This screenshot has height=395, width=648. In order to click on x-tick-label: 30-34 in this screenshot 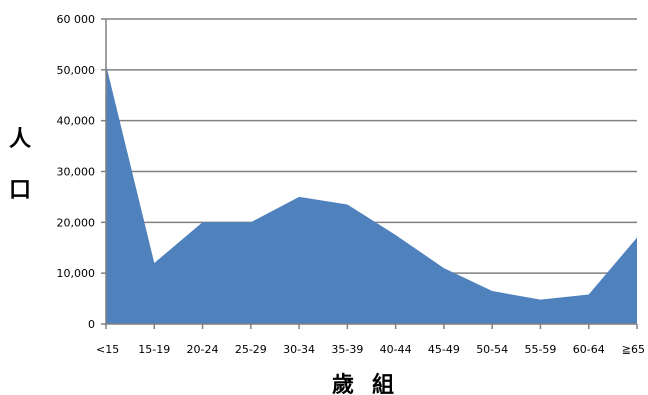, I will do `click(299, 349)`.